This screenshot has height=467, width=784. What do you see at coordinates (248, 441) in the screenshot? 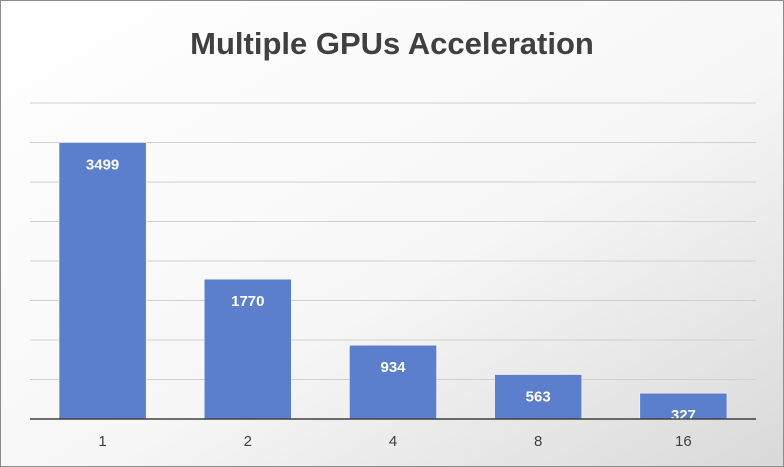
I see `x-tick-label: 2` at bounding box center [248, 441].